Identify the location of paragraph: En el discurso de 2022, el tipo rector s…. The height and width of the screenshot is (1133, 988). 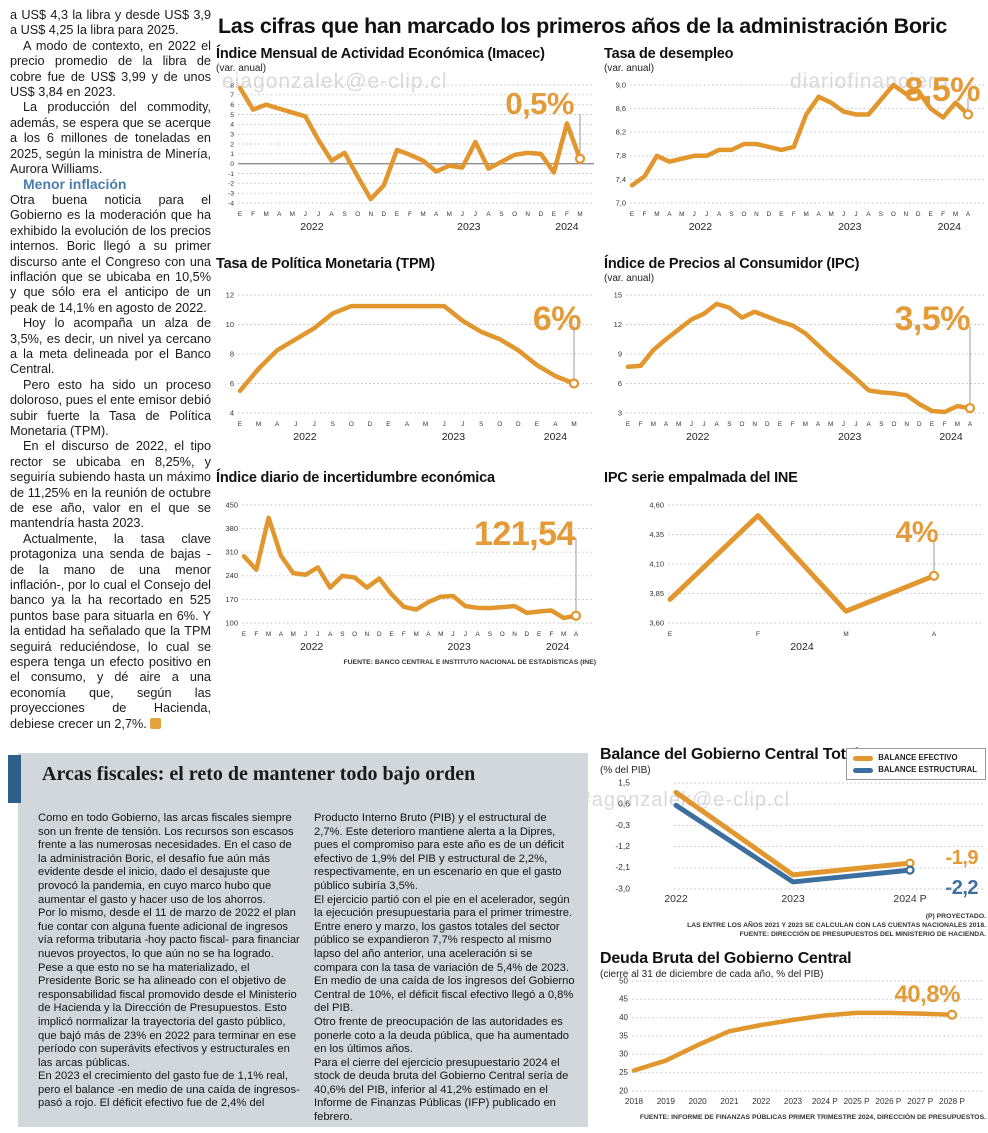
(110, 485).